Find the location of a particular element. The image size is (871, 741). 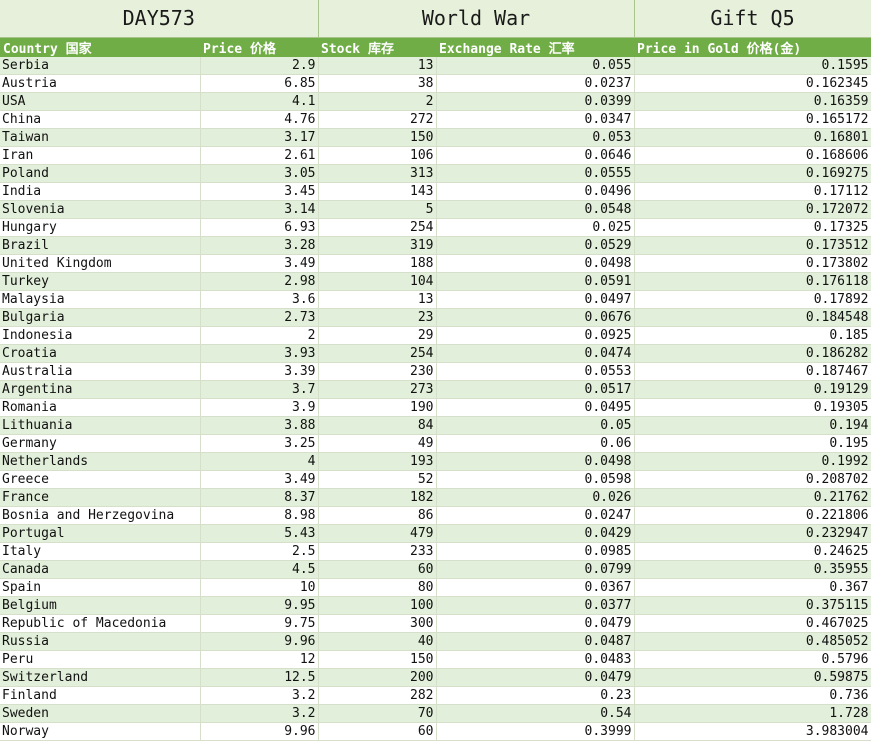

cell-price: 4.1 is located at coordinates (259, 101).